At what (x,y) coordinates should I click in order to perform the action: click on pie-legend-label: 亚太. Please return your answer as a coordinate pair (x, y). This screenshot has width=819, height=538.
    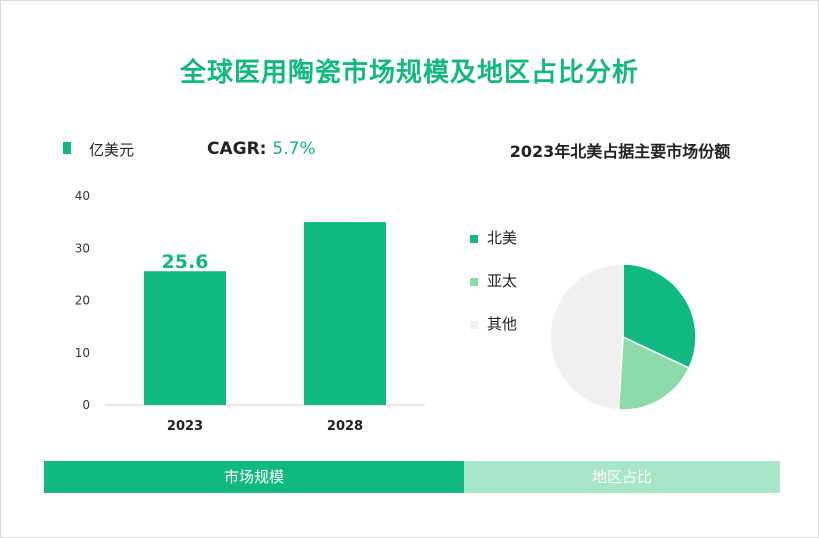
    Looking at the image, I should click on (502, 281).